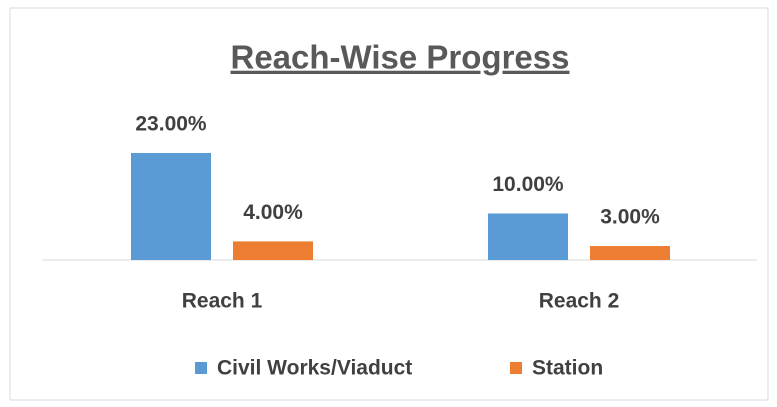  What do you see at coordinates (567, 368) in the screenshot?
I see `legend-label: Station` at bounding box center [567, 368].